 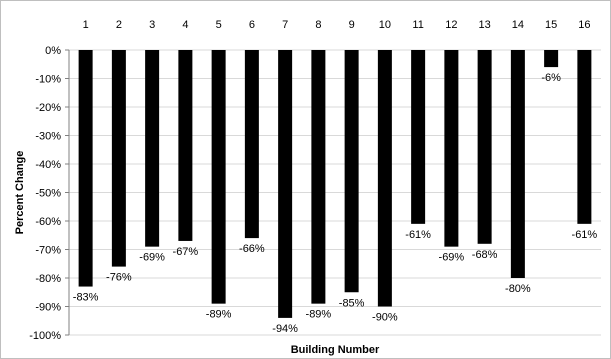 What do you see at coordinates (252, 249) in the screenshot?
I see `data-label: -66%` at bounding box center [252, 249].